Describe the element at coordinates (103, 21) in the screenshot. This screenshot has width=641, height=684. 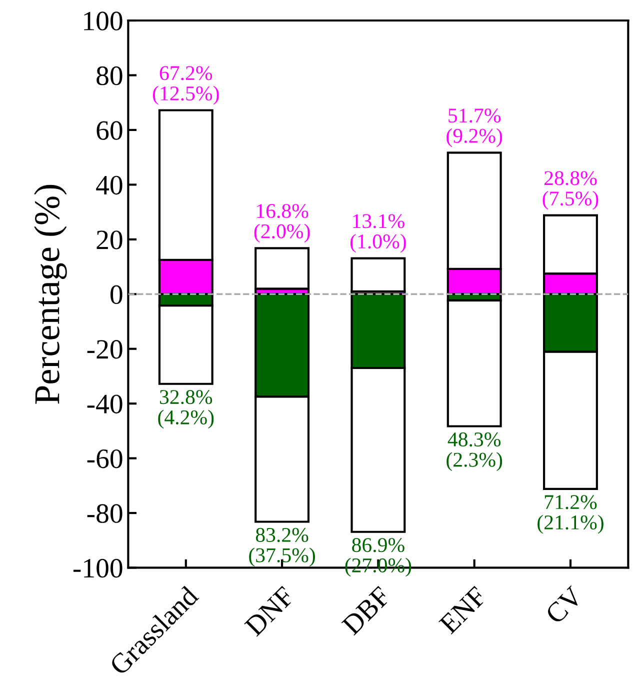
I see `y-tick-label: 100` at that location.